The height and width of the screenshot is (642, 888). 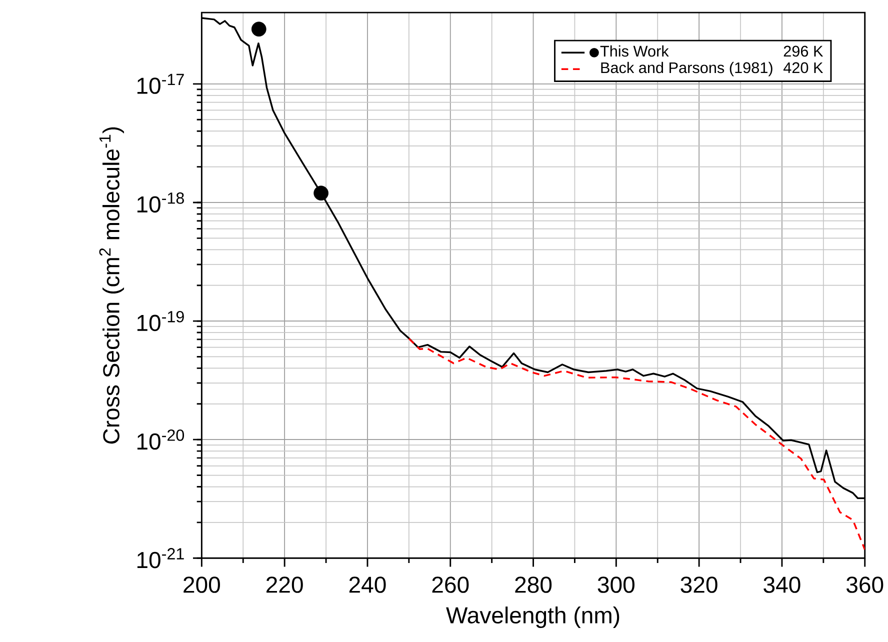 I want to click on x-tick-label: 220, so click(x=284, y=584).